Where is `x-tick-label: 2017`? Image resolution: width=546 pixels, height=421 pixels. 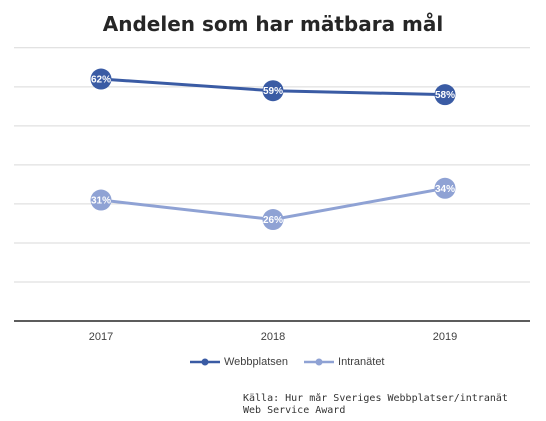
x-tick-label: 2017 is located at coordinates (101, 337).